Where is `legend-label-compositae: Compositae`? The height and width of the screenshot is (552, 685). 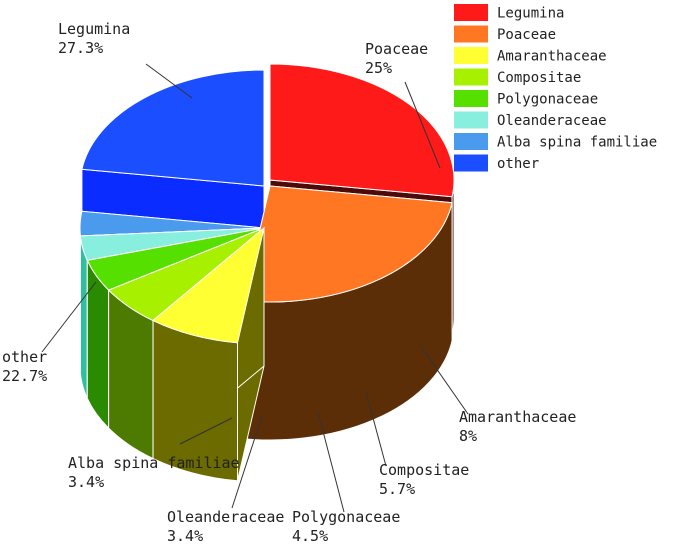 legend-label-compositae: Compositae is located at coordinates (539, 78).